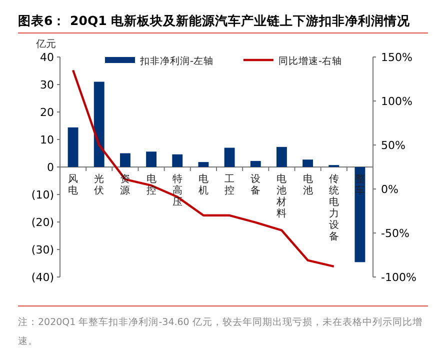 The height and width of the screenshot is (348, 434). Describe the element at coordinates (307, 184) in the screenshot. I see `x-tick-label: 电池` at that location.